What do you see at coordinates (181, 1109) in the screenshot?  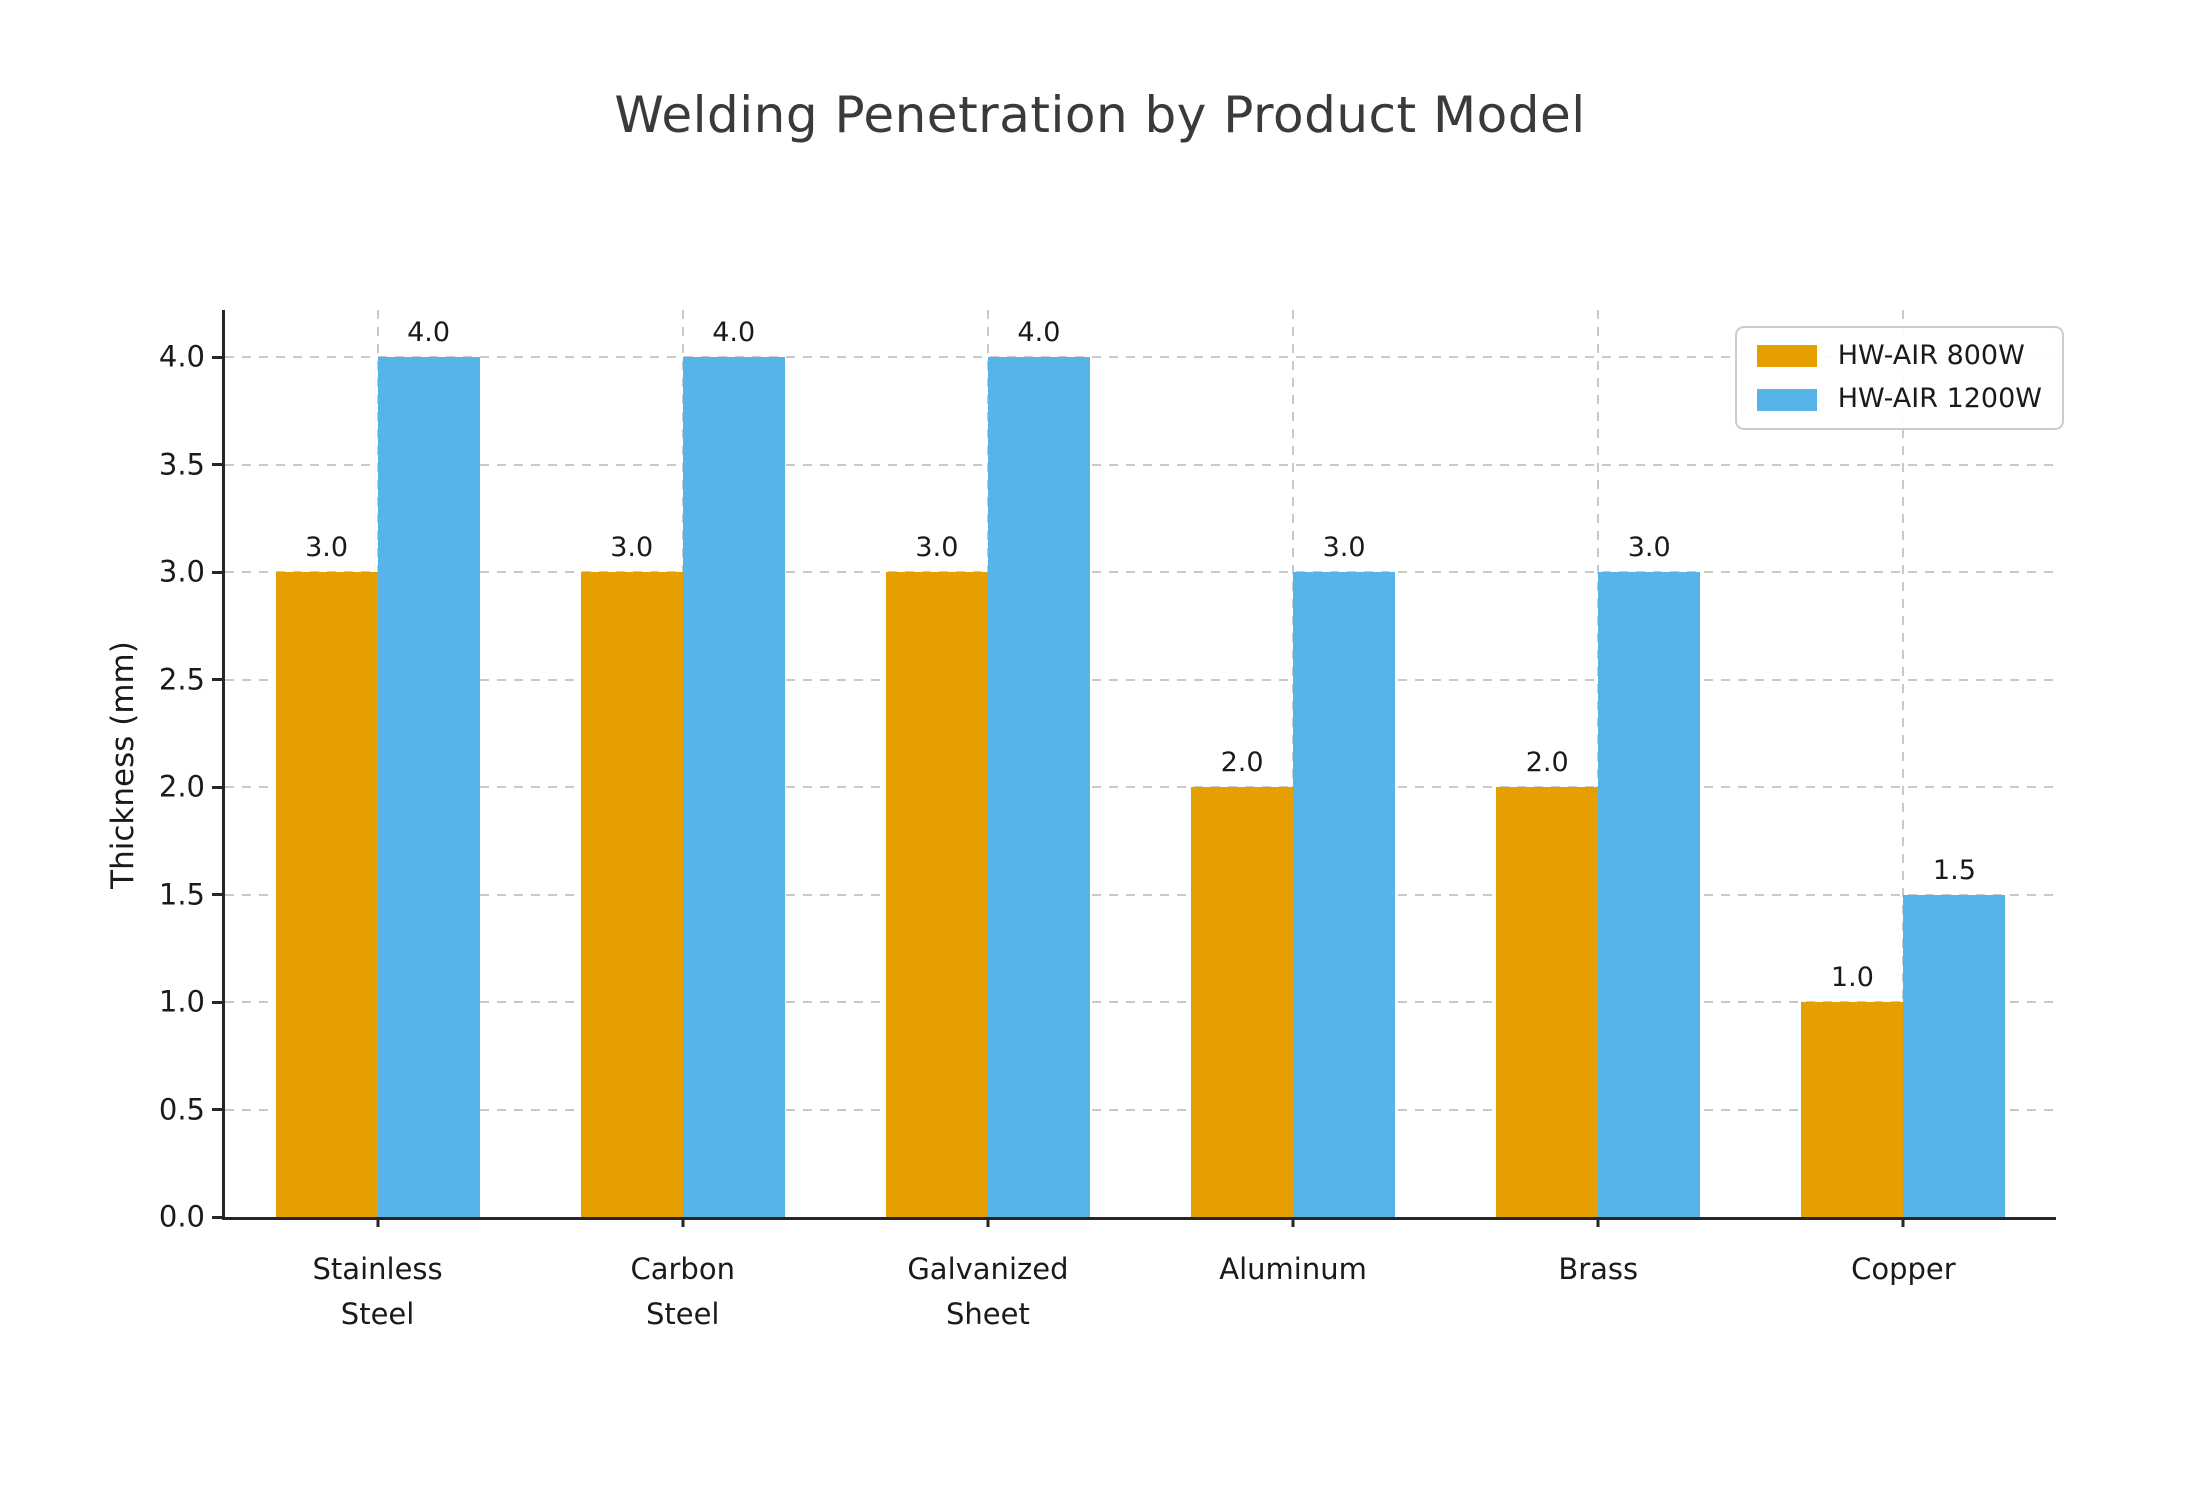 I see `y-tick-label: 0.5` at bounding box center [181, 1109].